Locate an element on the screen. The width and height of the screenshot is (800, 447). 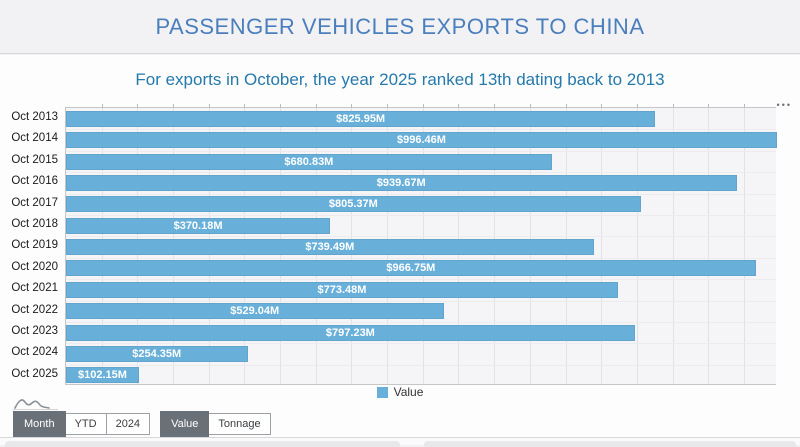
y-axis-label: Oct 2021 is located at coordinates (34, 288).